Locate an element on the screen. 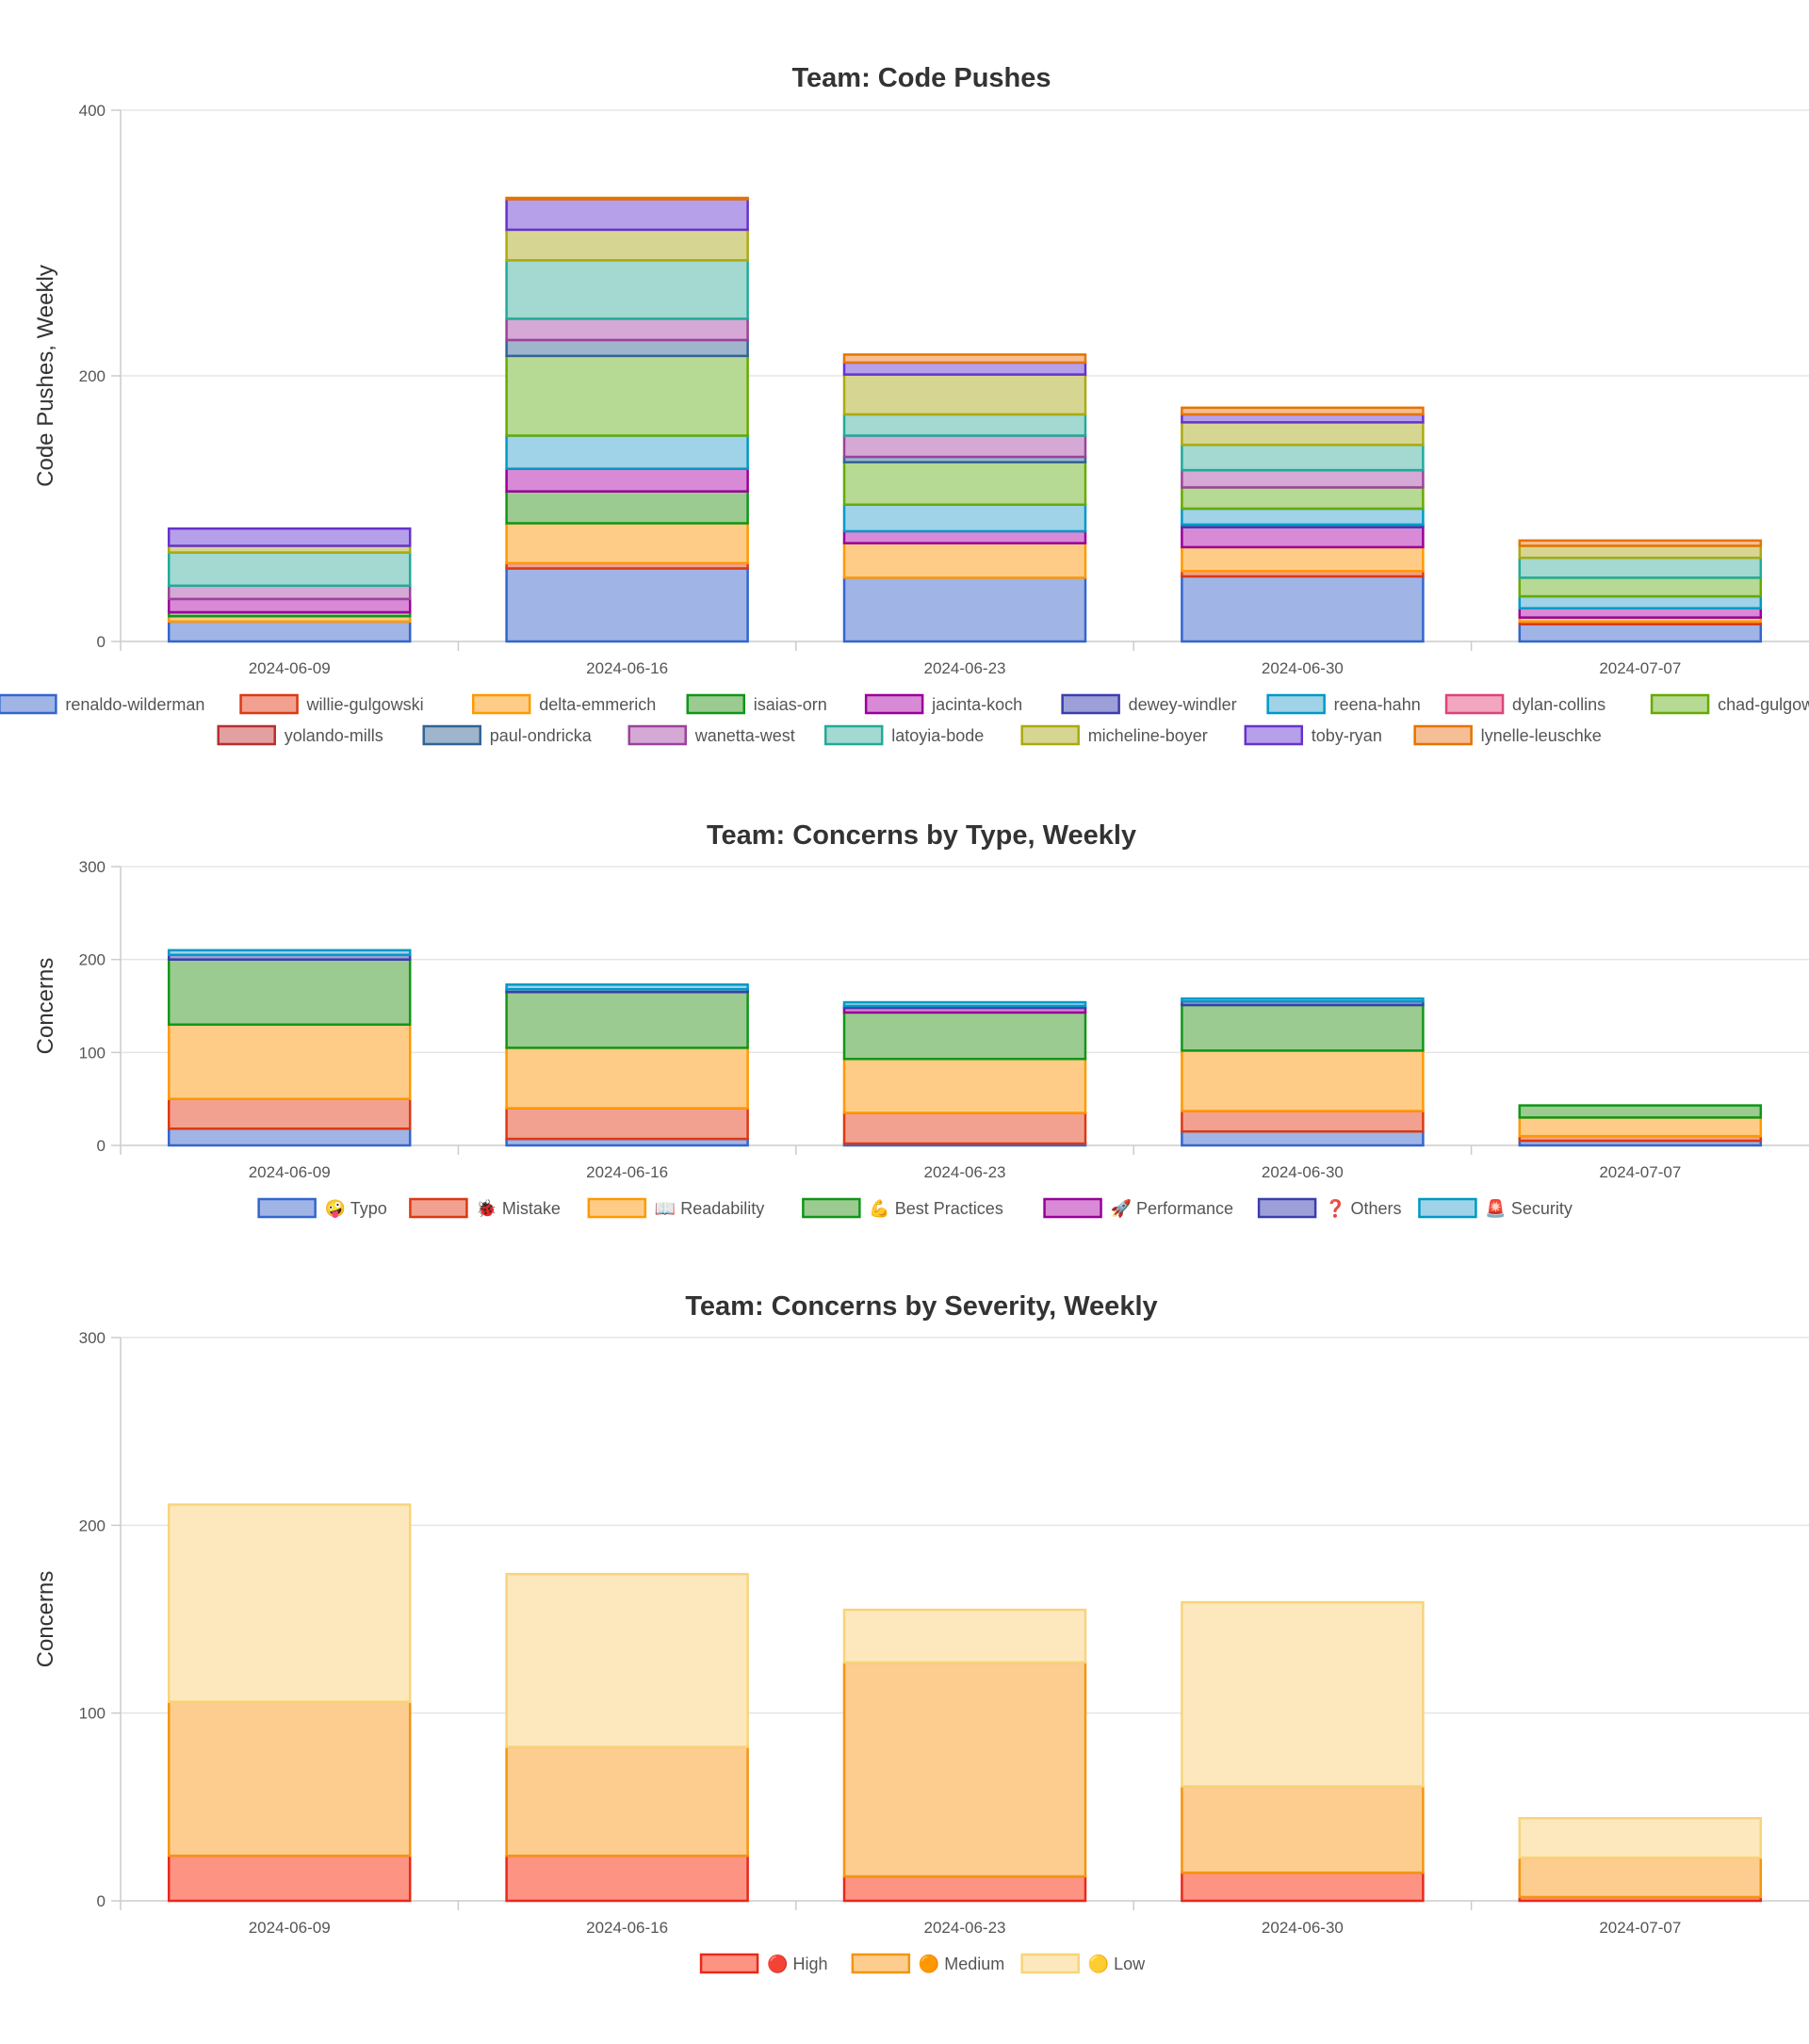 This screenshot has width=1809, height=2044. legend-swatch-performance is located at coordinates (1072, 1208).